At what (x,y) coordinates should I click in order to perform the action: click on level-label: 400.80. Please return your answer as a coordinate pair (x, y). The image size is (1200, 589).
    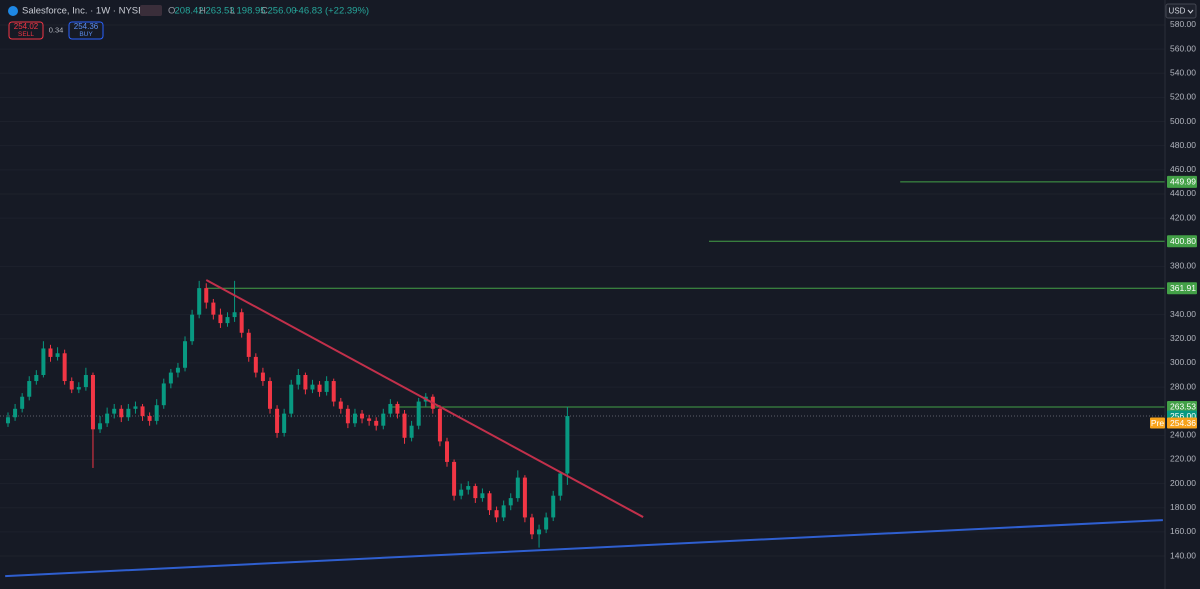
    Looking at the image, I should click on (1183, 241).